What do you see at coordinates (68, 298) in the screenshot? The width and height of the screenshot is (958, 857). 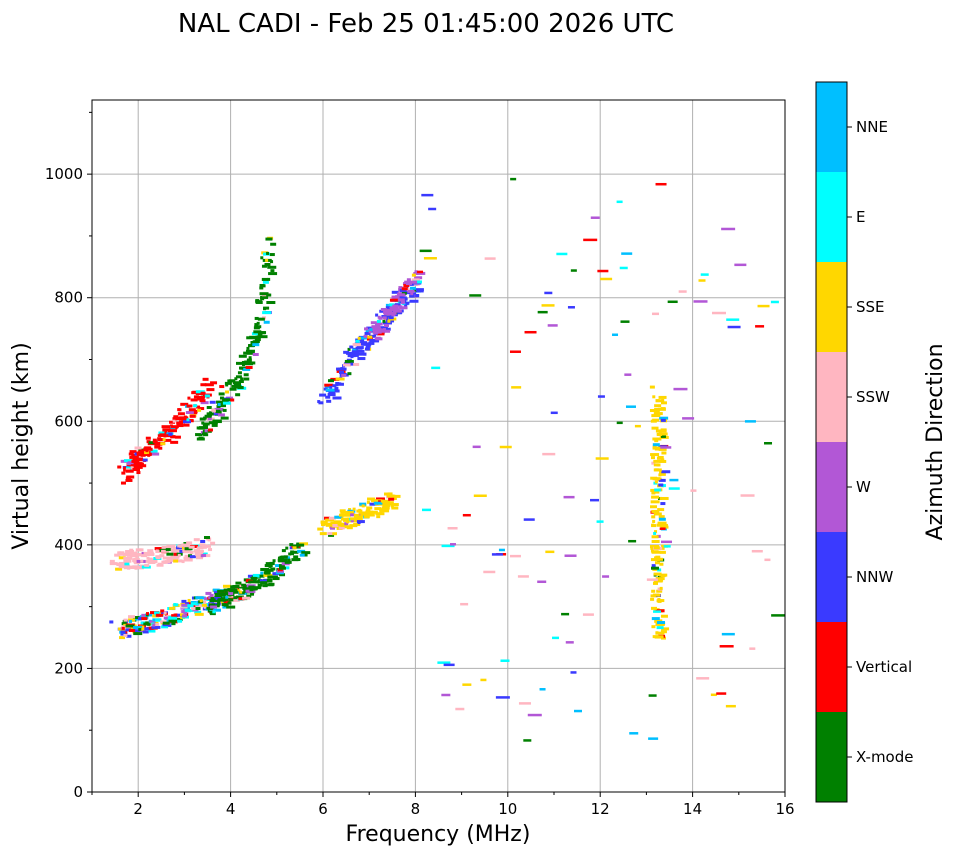 I see `y-tick-label: 800` at bounding box center [68, 298].